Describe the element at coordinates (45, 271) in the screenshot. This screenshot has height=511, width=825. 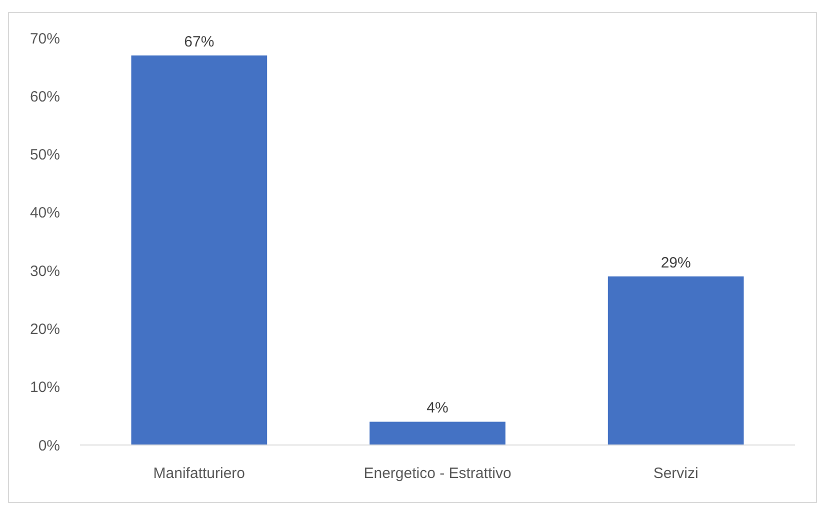
I see `y-tick-label: 30%` at that location.